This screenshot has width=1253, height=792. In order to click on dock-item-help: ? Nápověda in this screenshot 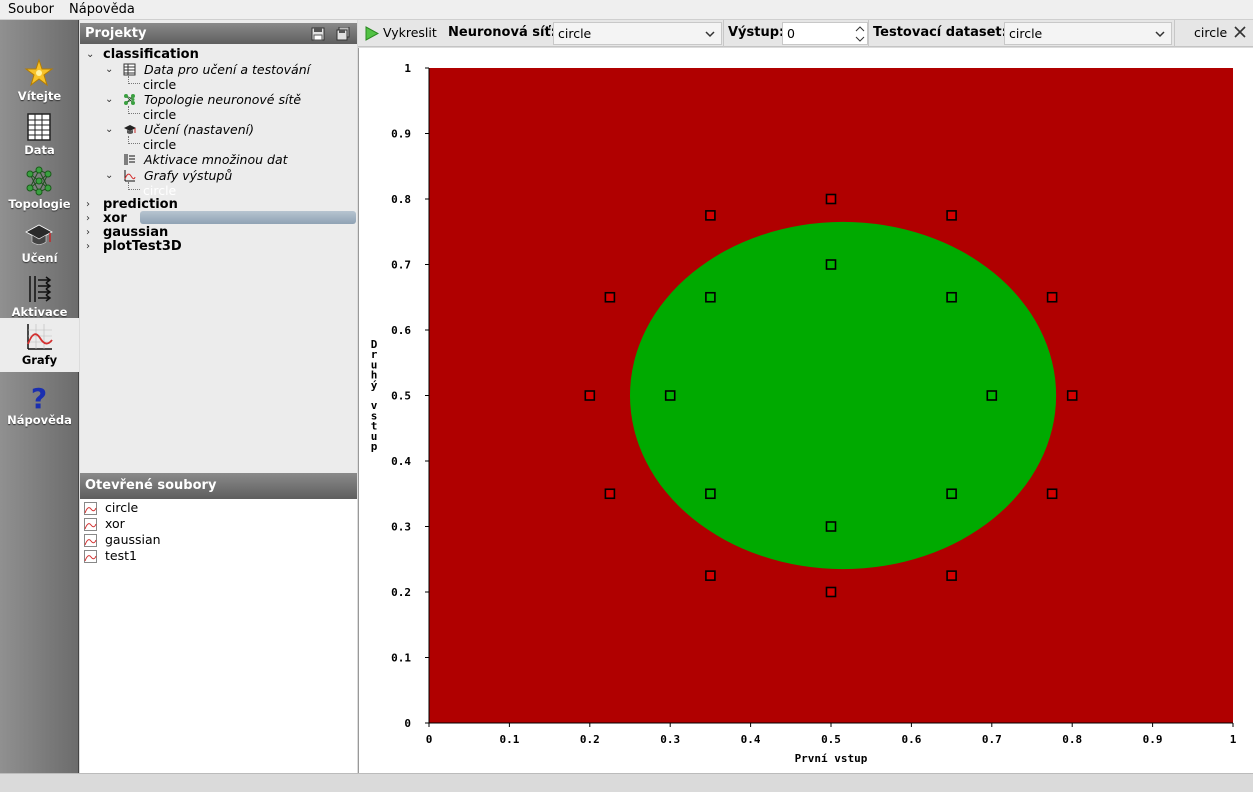, I will do `click(39, 405)`.